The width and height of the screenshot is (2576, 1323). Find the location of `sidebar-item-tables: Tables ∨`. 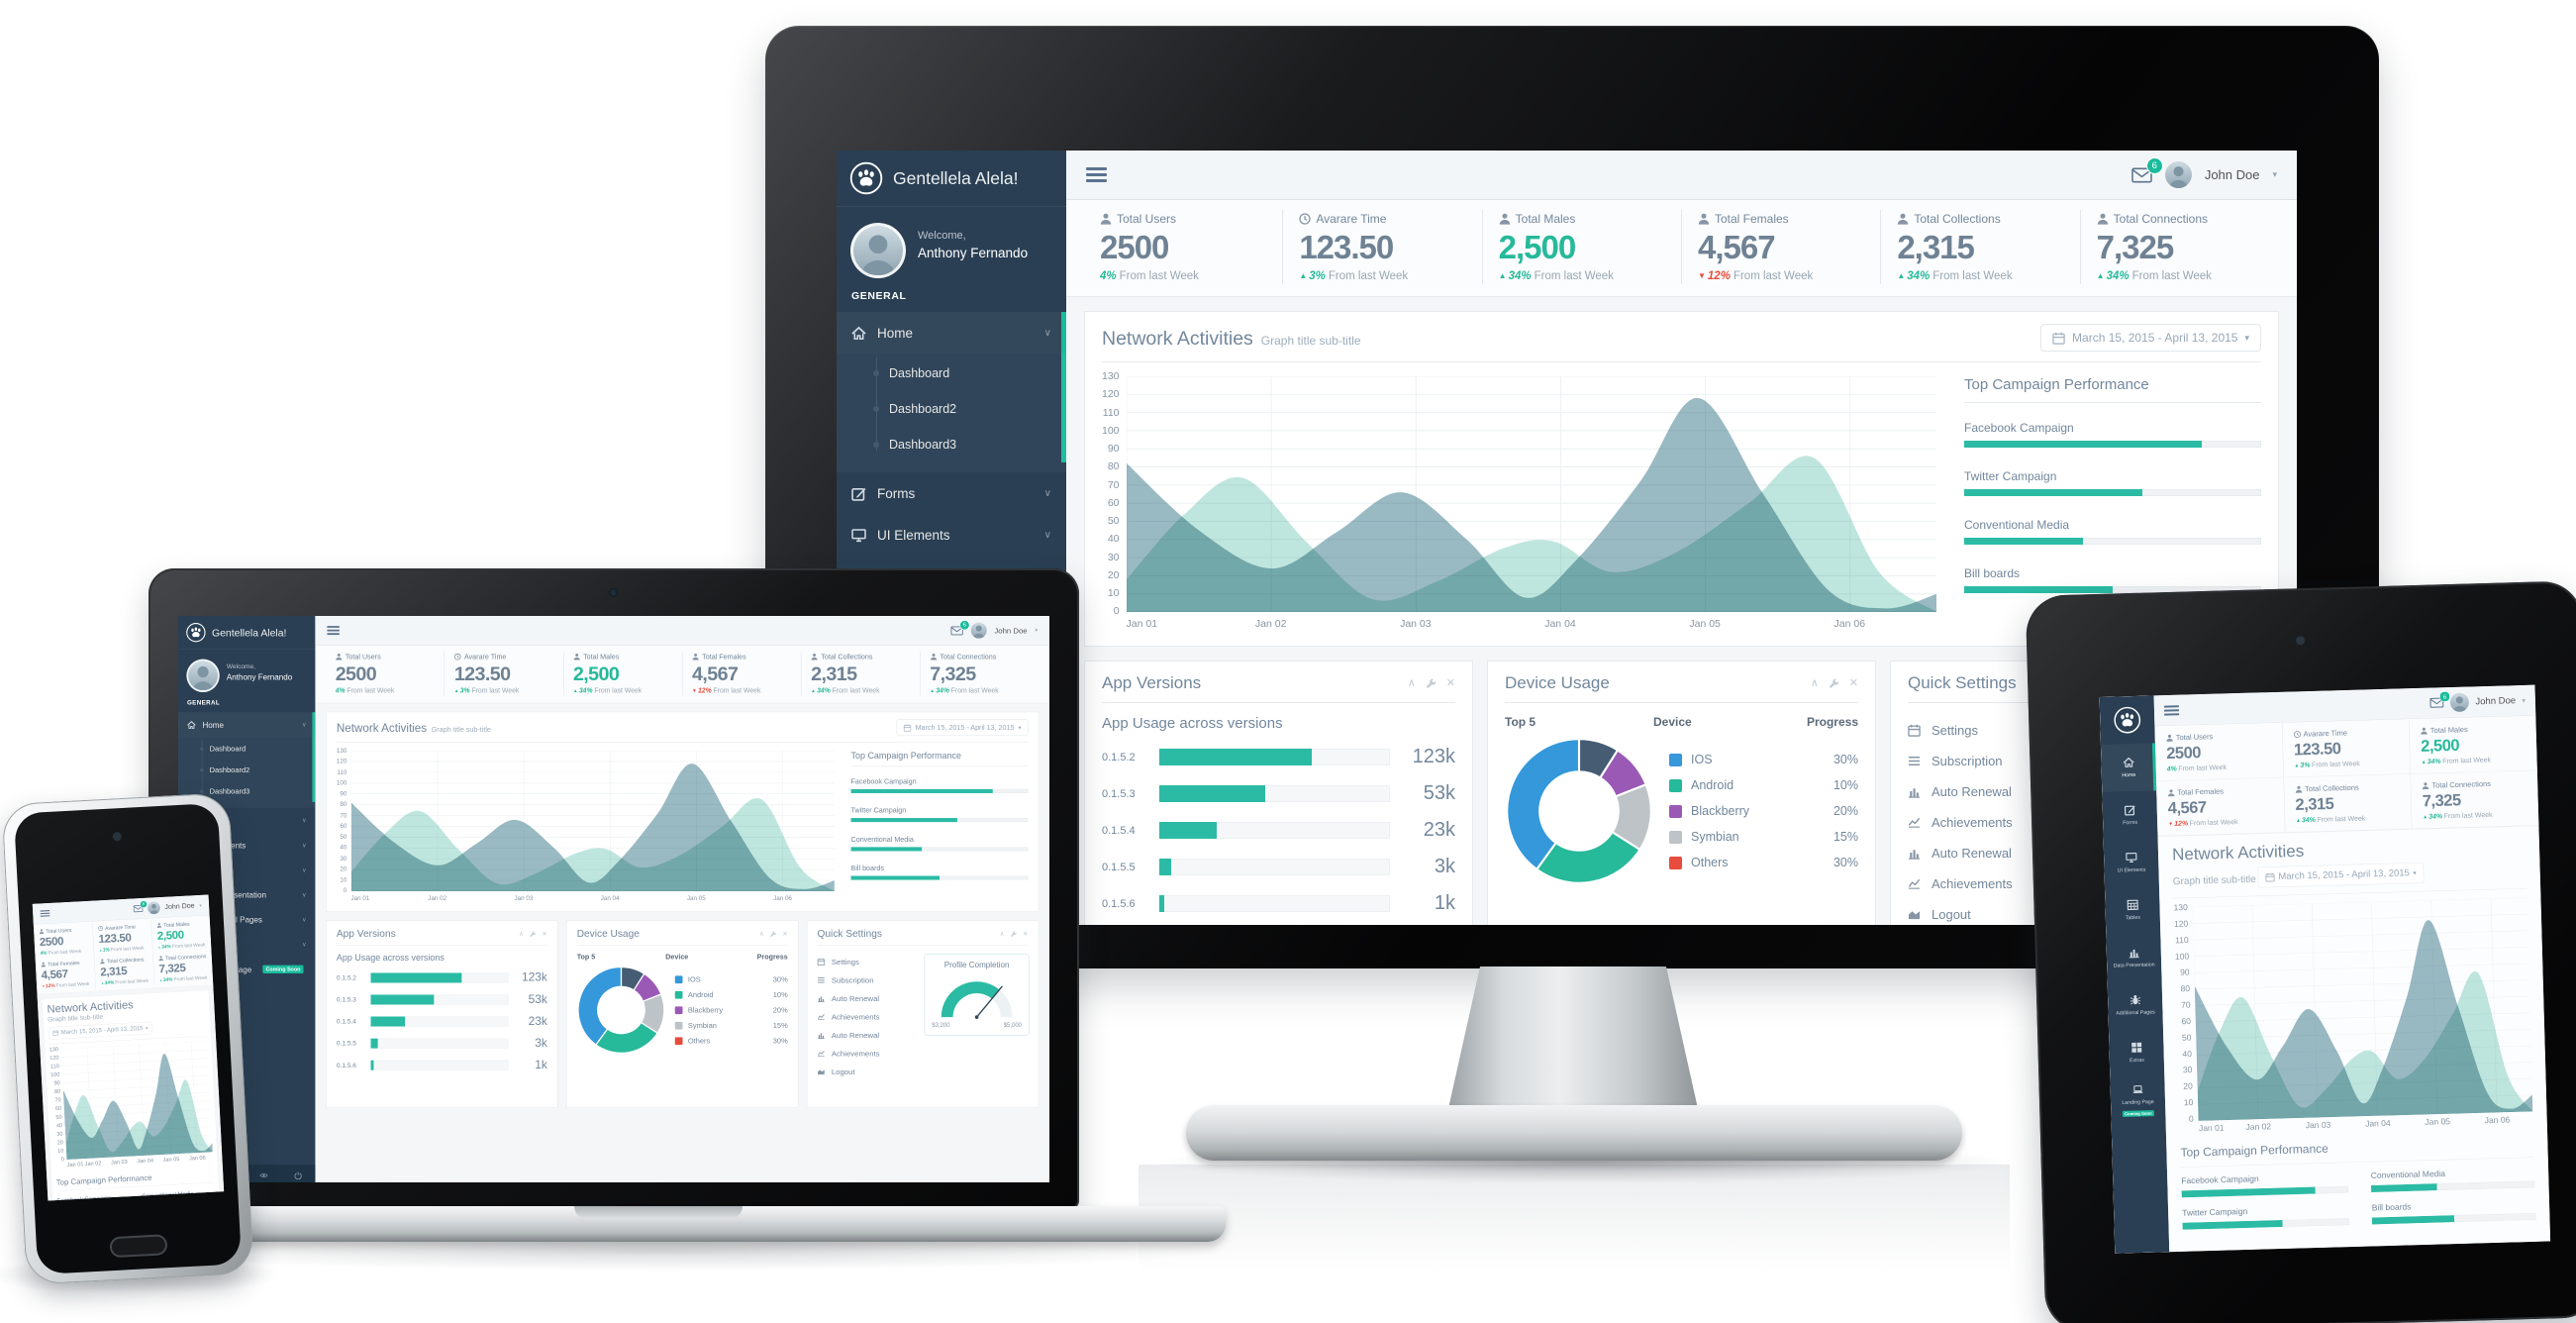

sidebar-item-tables: Tables ∨ is located at coordinates (2132, 910).